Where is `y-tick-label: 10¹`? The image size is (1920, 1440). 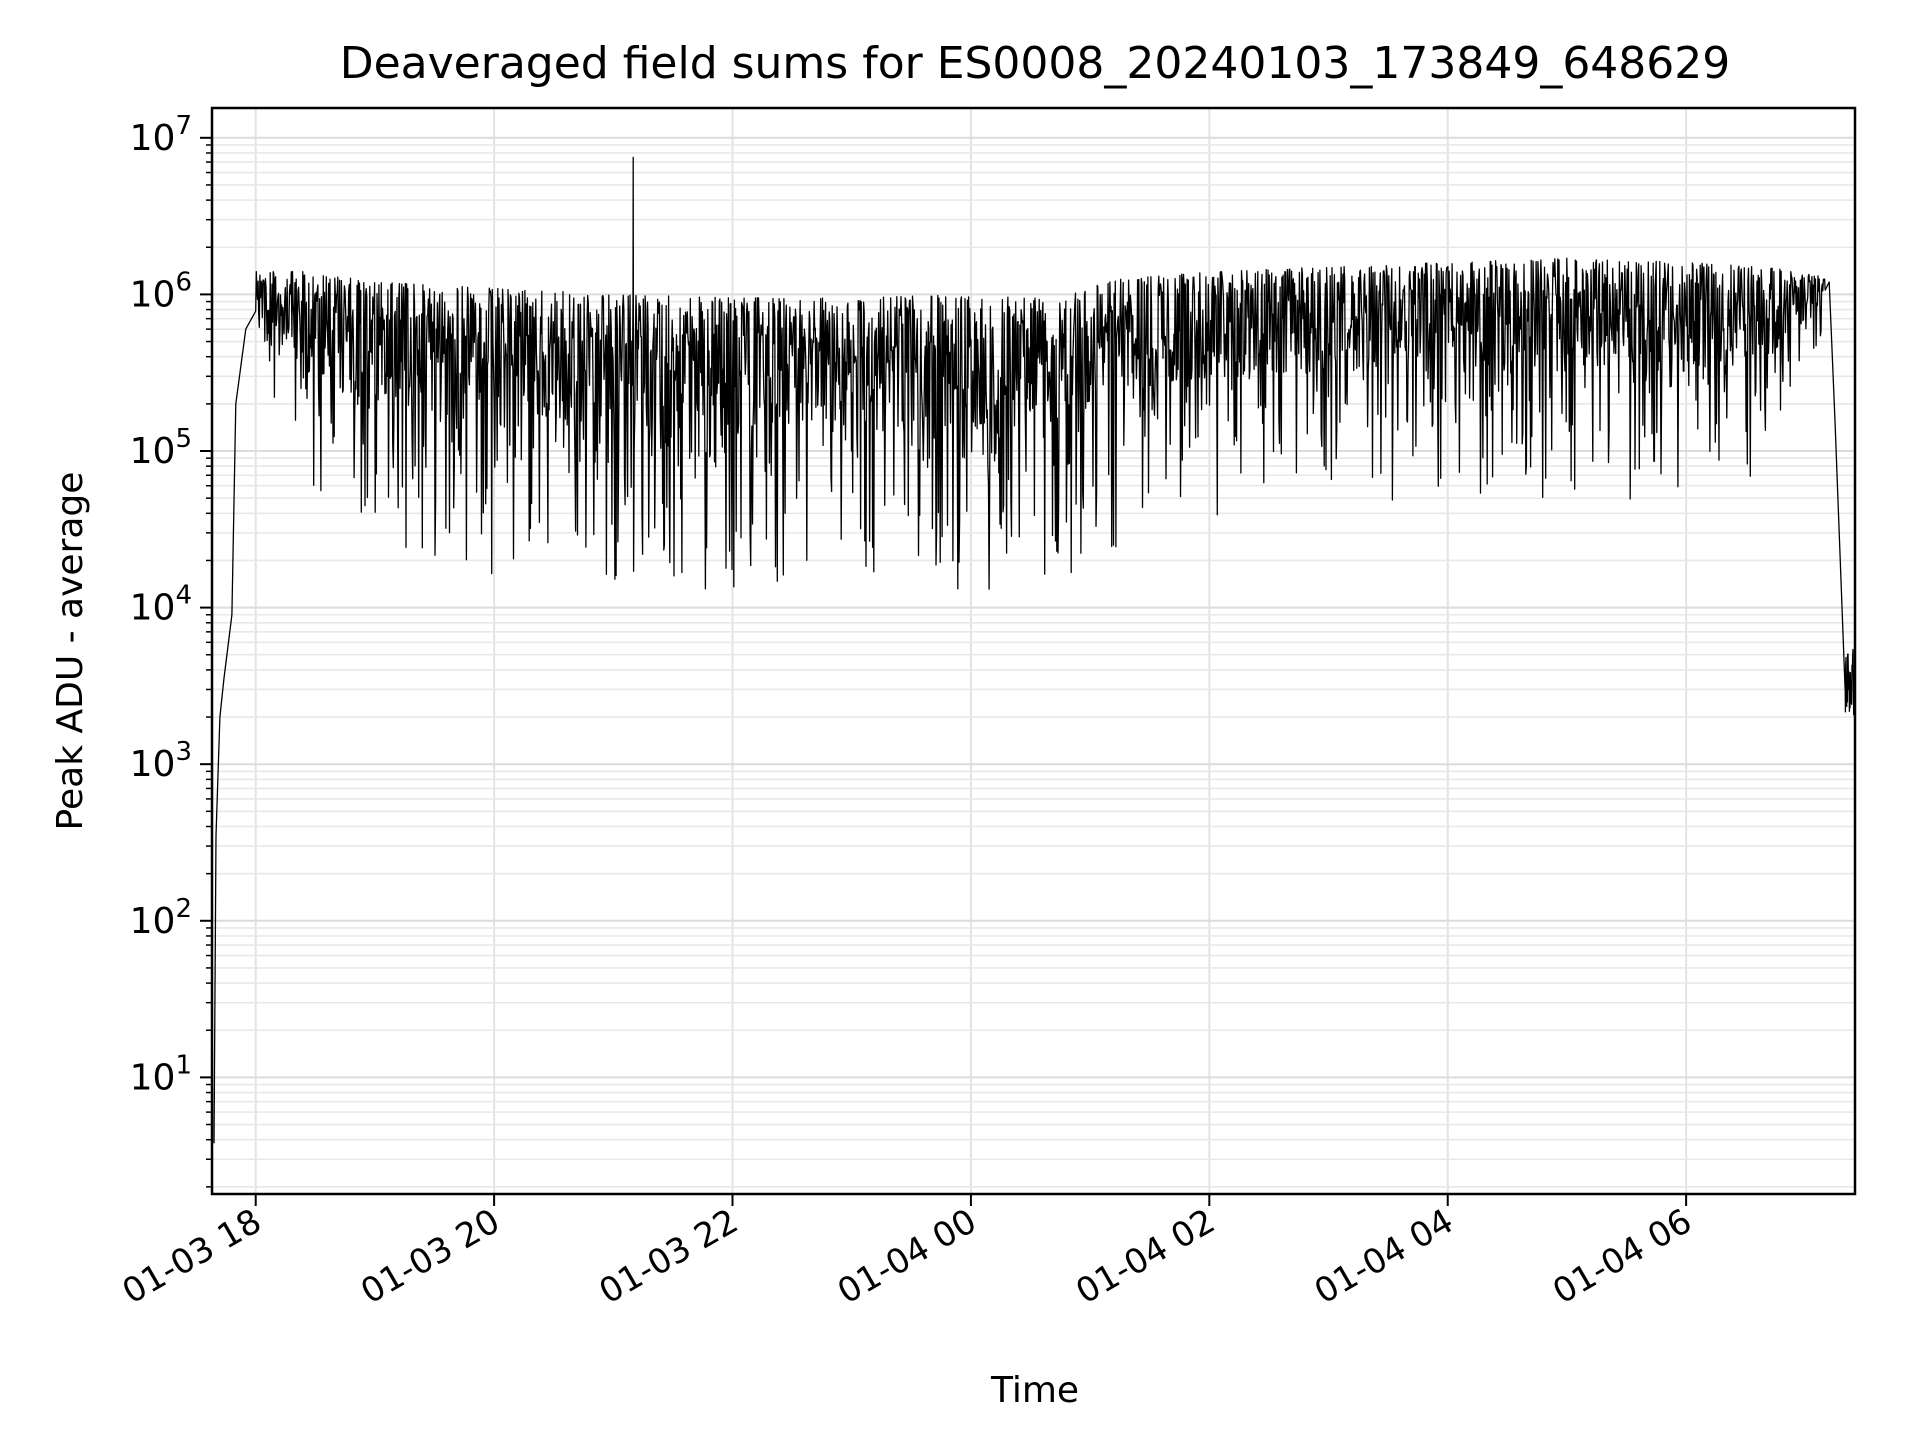
y-tick-label: 10¹ is located at coordinates (161, 1074).